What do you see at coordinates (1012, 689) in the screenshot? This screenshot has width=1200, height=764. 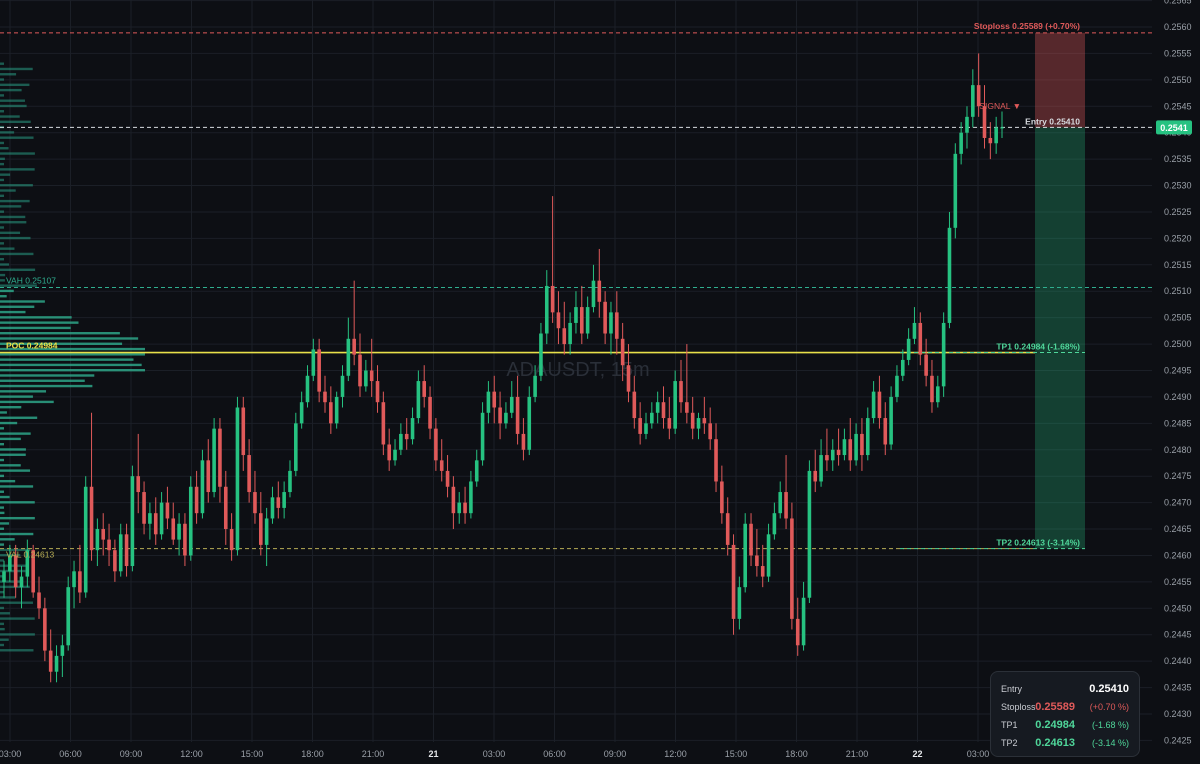 I see `info-key-entry: Entry` at bounding box center [1012, 689].